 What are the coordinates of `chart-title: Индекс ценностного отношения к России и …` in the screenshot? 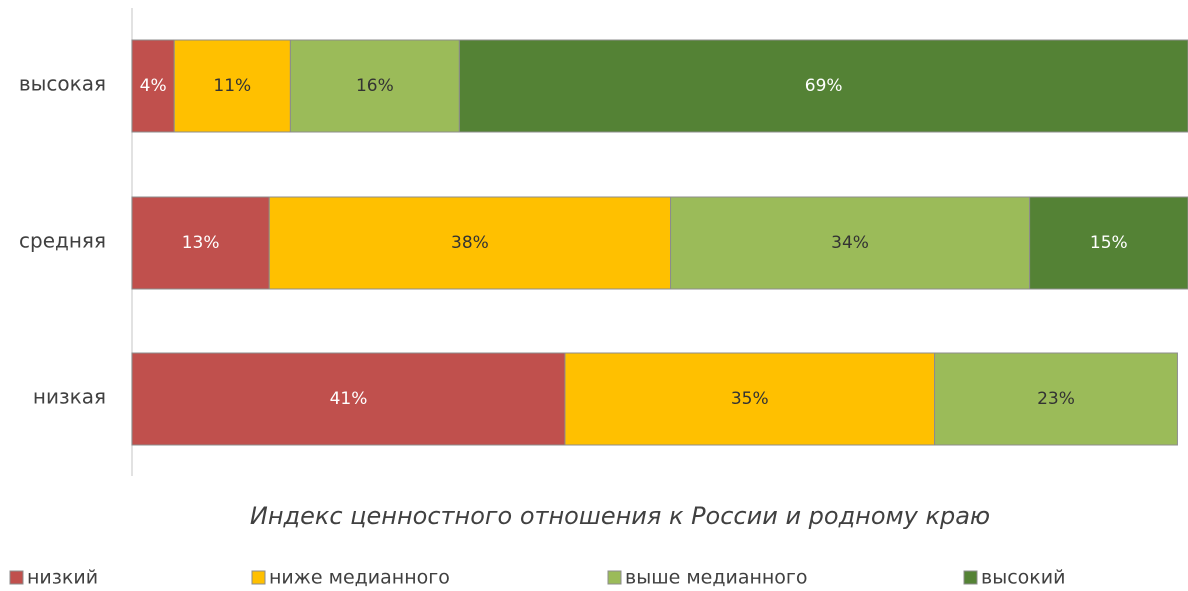 It's located at (620, 516).